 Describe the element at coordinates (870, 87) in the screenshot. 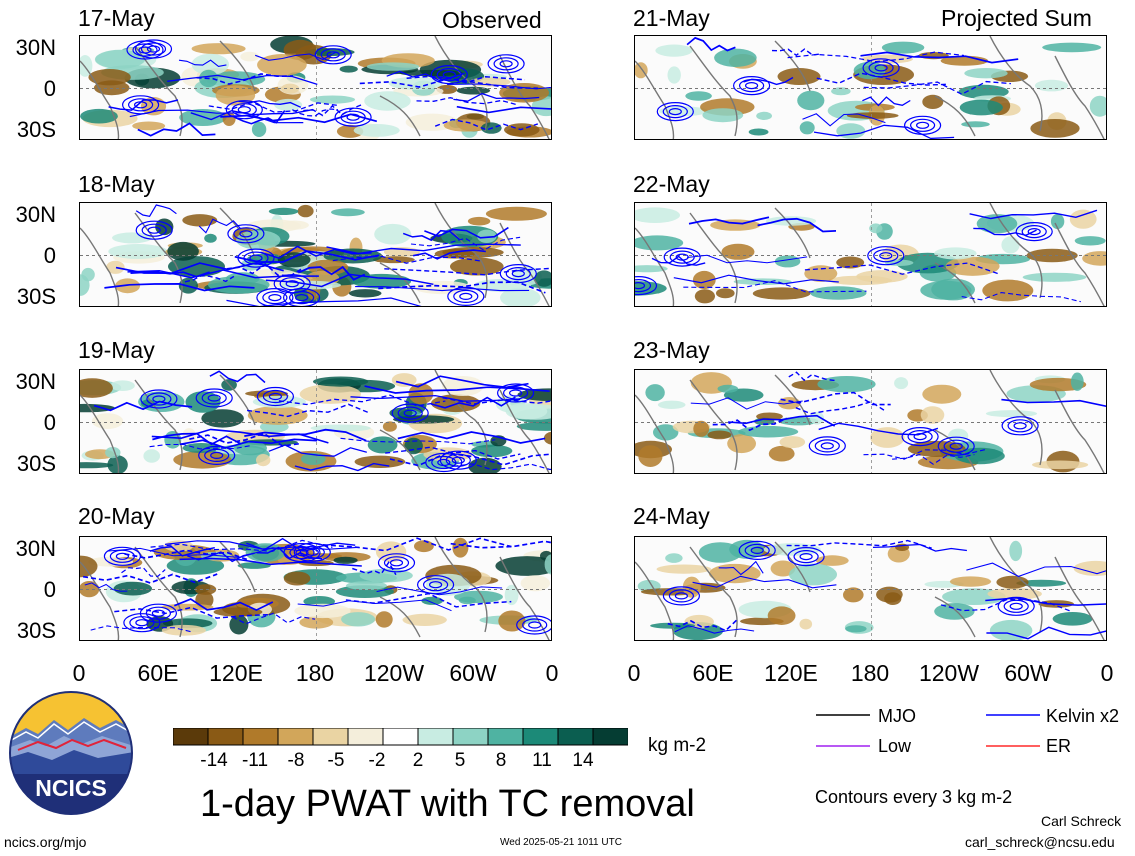

I see `map-panel-21may` at that location.